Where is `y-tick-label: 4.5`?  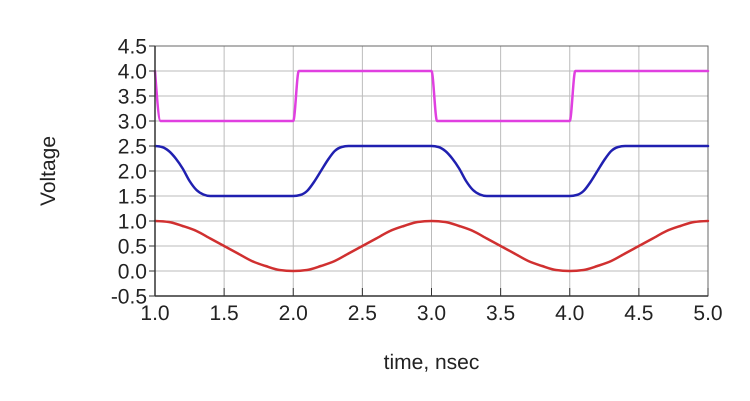 y-tick-label: 4.5 is located at coordinates (132, 46).